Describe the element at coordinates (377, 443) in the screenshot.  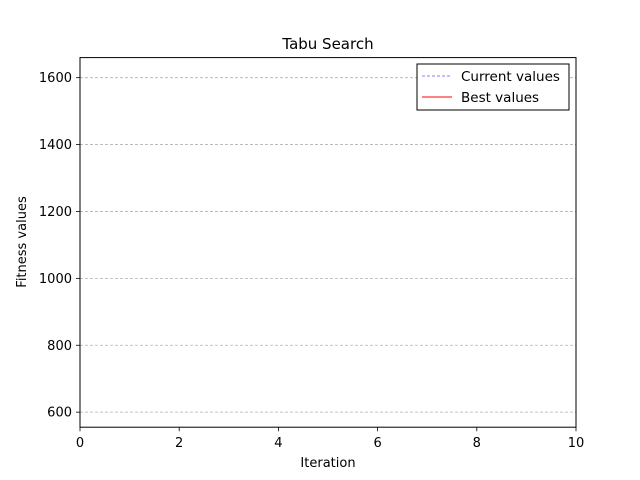
I see `x-tick-label-6: 6` at that location.